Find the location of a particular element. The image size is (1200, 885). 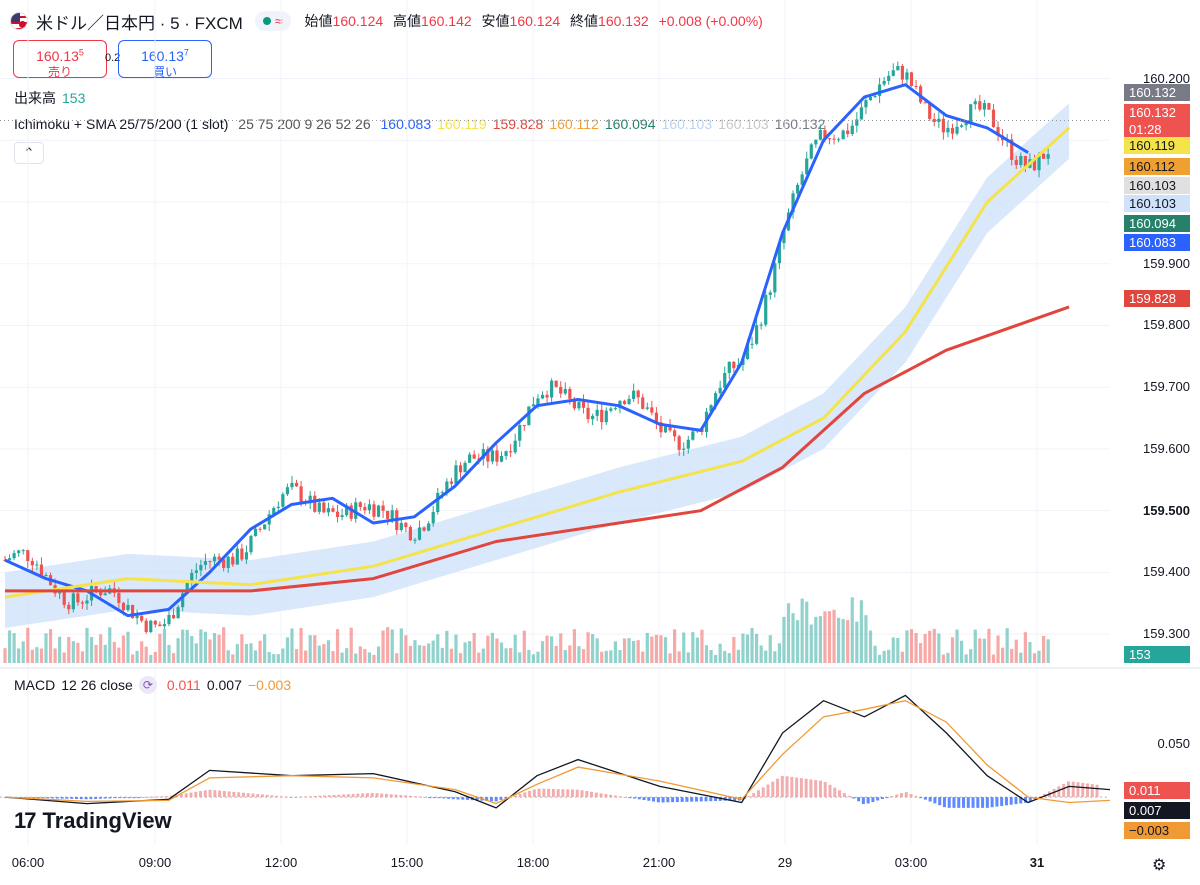

sell-button: 160.135 売り is located at coordinates (60, 59).